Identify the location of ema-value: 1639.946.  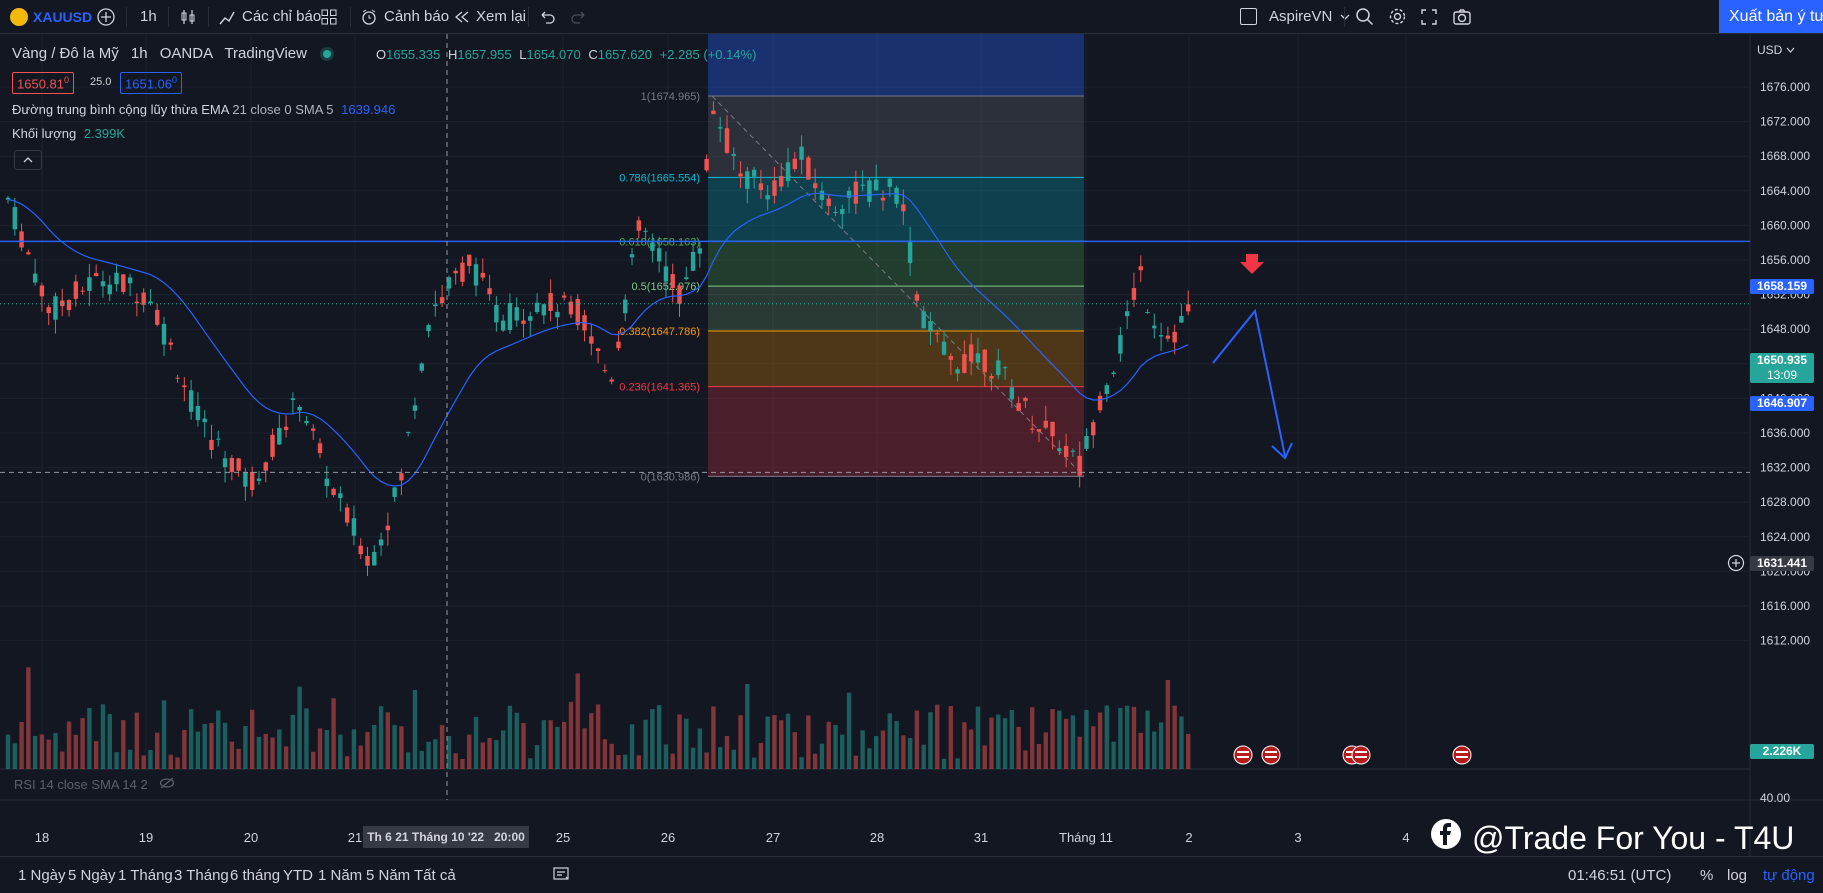
(368, 109).